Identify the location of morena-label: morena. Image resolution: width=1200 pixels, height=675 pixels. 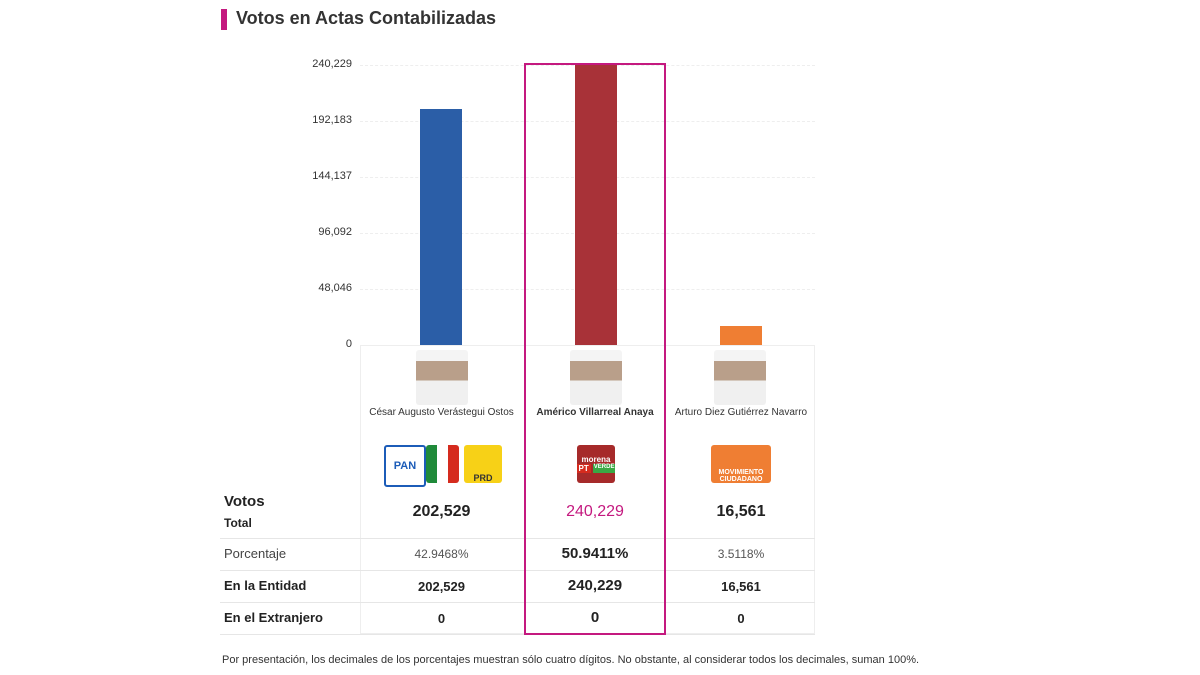
(596, 459).